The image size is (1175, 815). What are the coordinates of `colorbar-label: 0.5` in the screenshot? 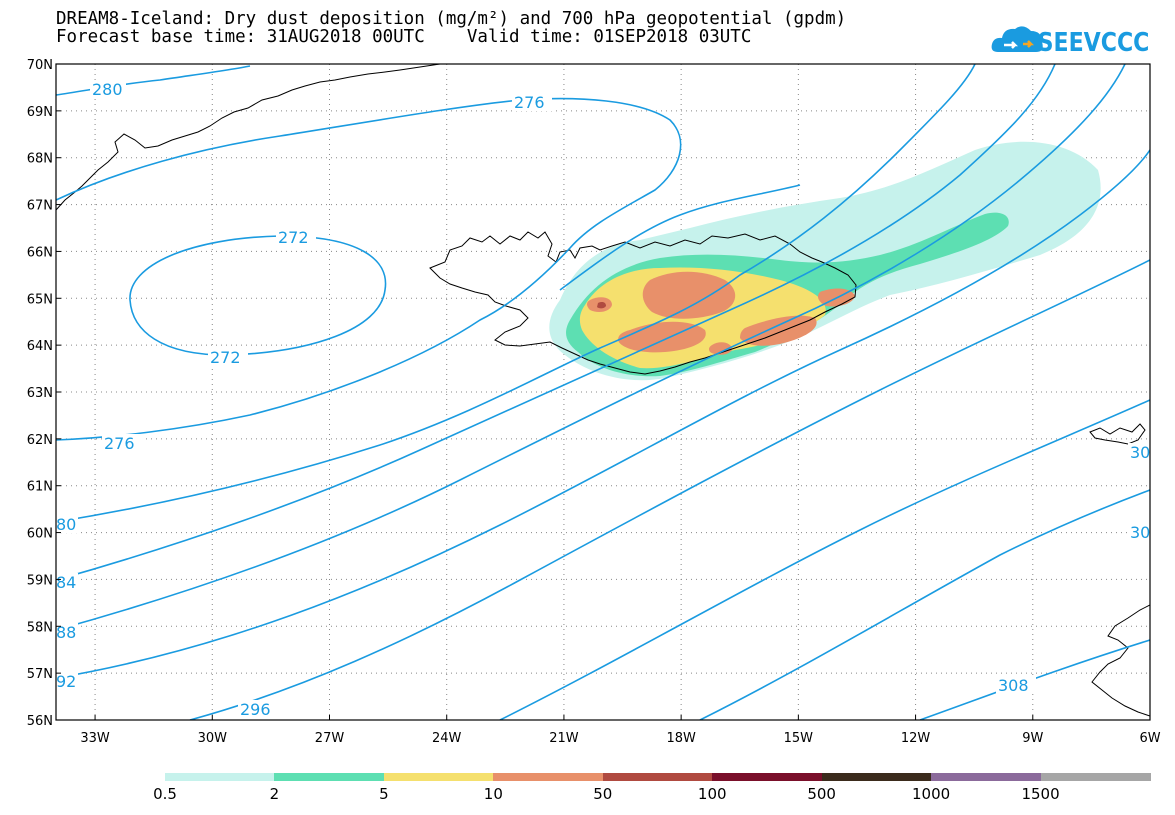 It's located at (165, 794).